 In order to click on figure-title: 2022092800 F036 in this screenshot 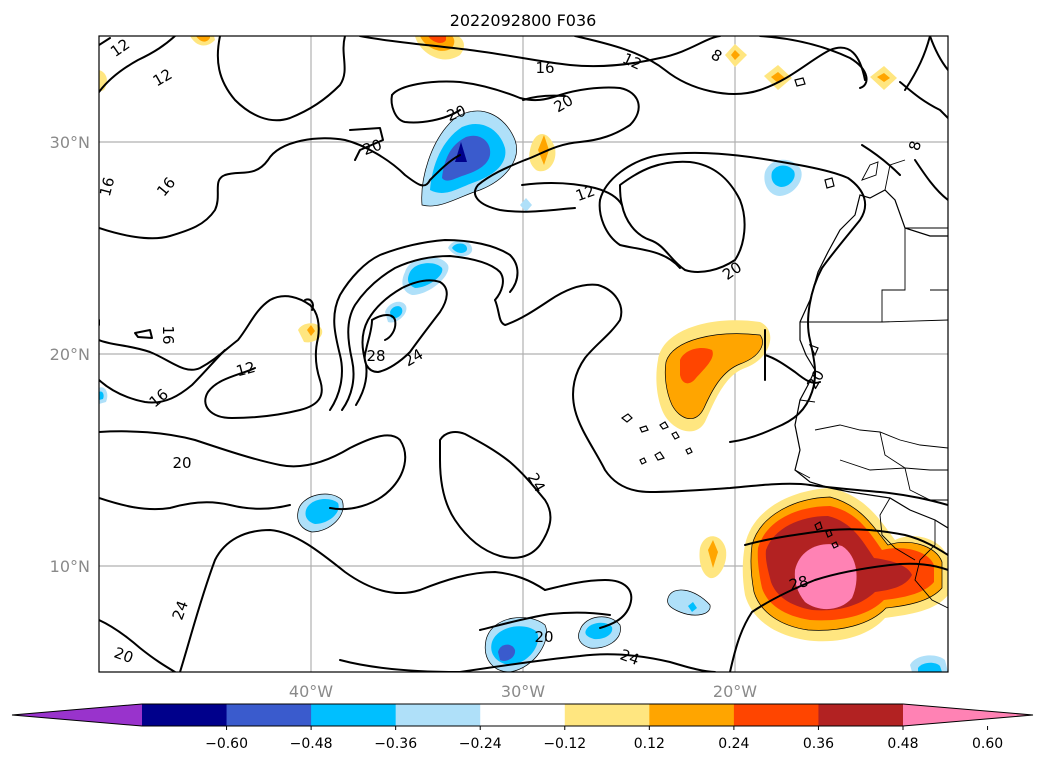, I will do `click(523, 20)`.